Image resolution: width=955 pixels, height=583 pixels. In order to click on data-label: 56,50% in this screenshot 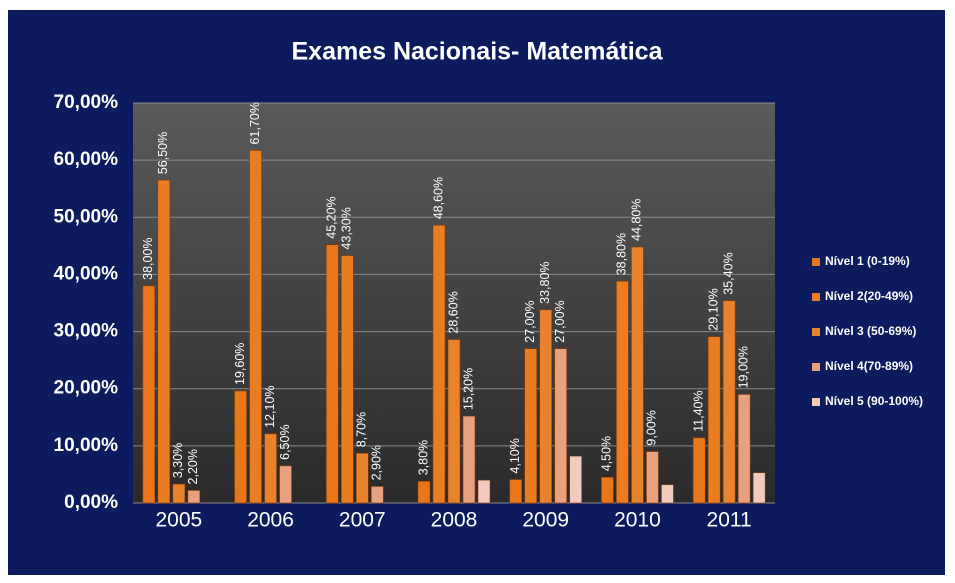, I will do `click(163, 153)`.